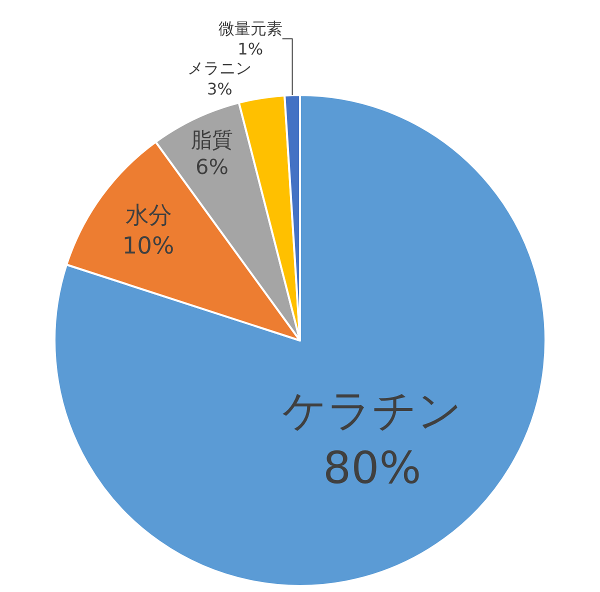  What do you see at coordinates (250, 28) in the screenshot?
I see `slice-label: 微量元素` at bounding box center [250, 28].